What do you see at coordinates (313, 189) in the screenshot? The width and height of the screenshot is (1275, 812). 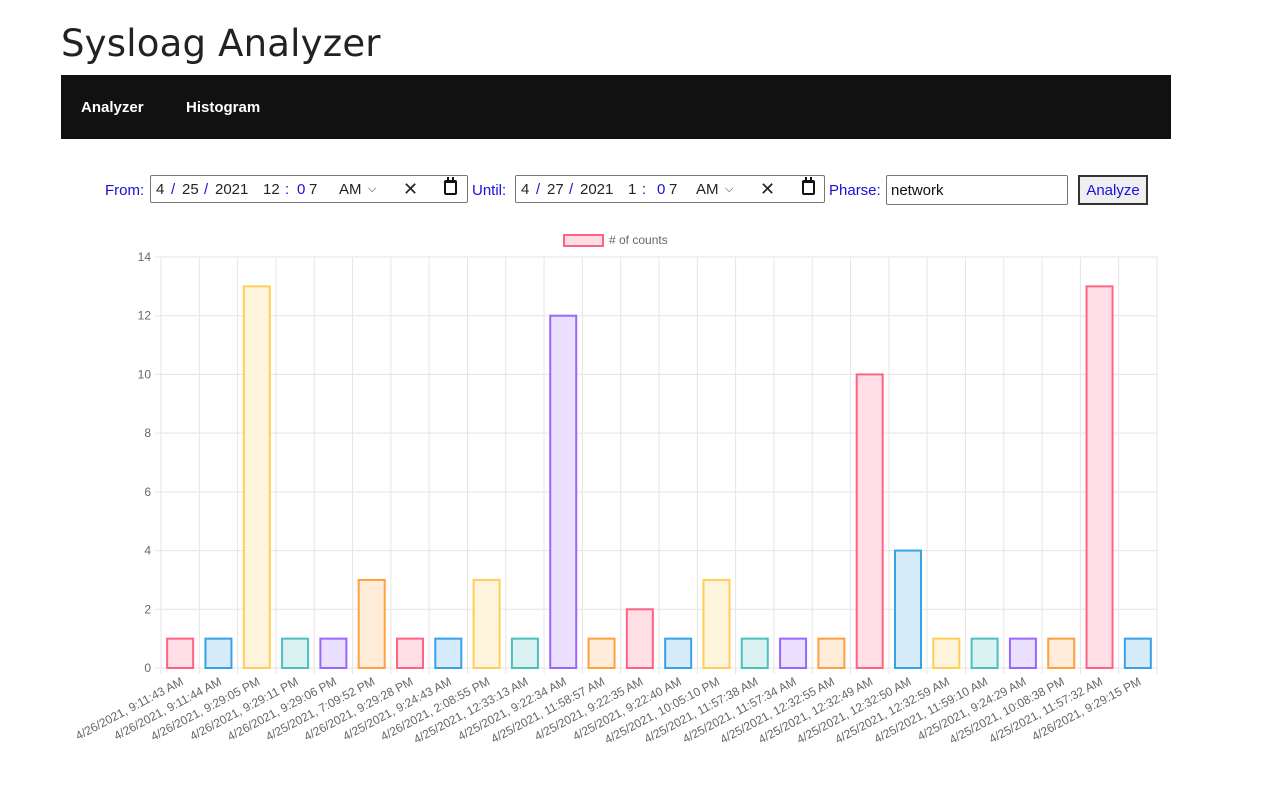 I see `from-minute-ones: 7` at bounding box center [313, 189].